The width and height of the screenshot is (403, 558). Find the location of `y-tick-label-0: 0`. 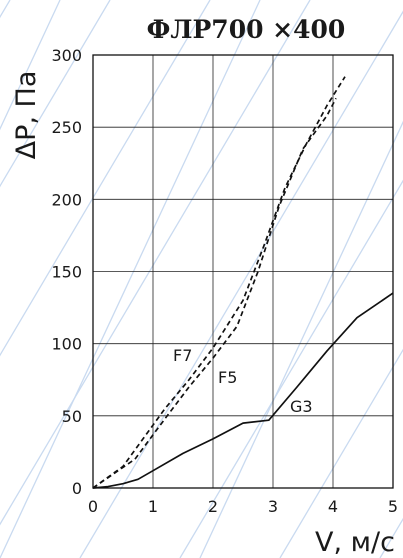

y-tick-label-0: 0 is located at coordinates (77, 488).